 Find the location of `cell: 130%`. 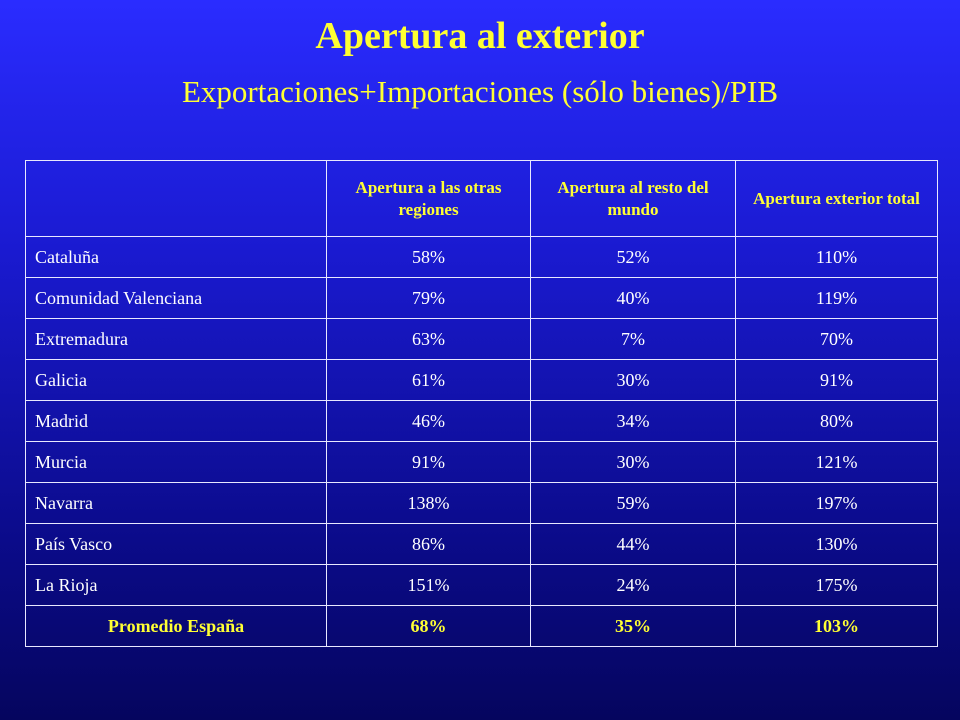

cell: 130% is located at coordinates (836, 544).